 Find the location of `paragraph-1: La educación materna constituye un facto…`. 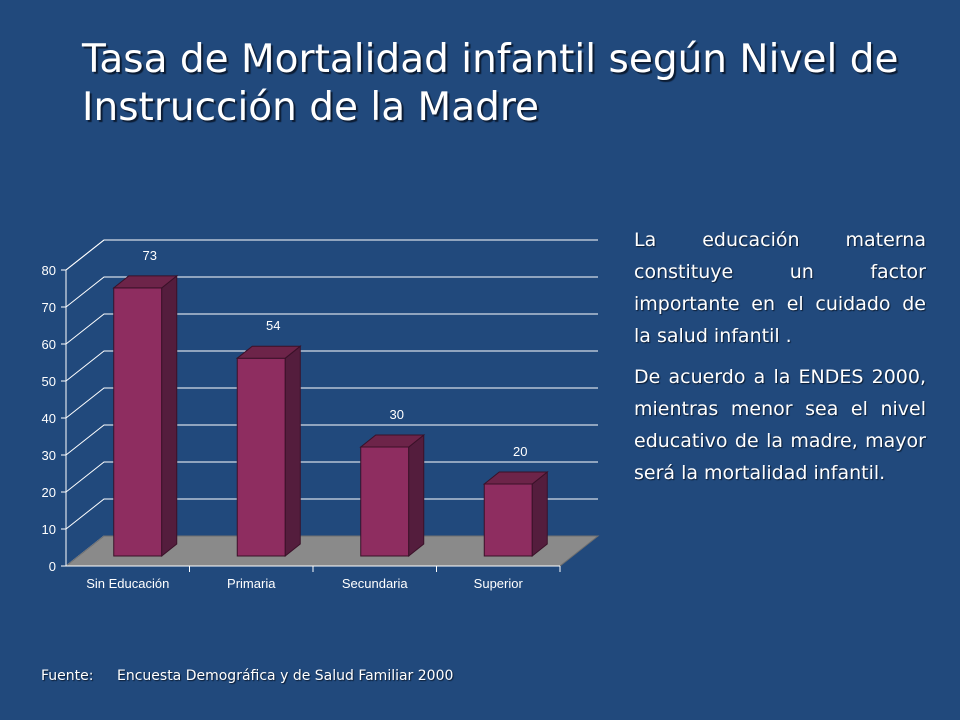

paragraph-1: La educación materna constituye un facto… is located at coordinates (780, 288).